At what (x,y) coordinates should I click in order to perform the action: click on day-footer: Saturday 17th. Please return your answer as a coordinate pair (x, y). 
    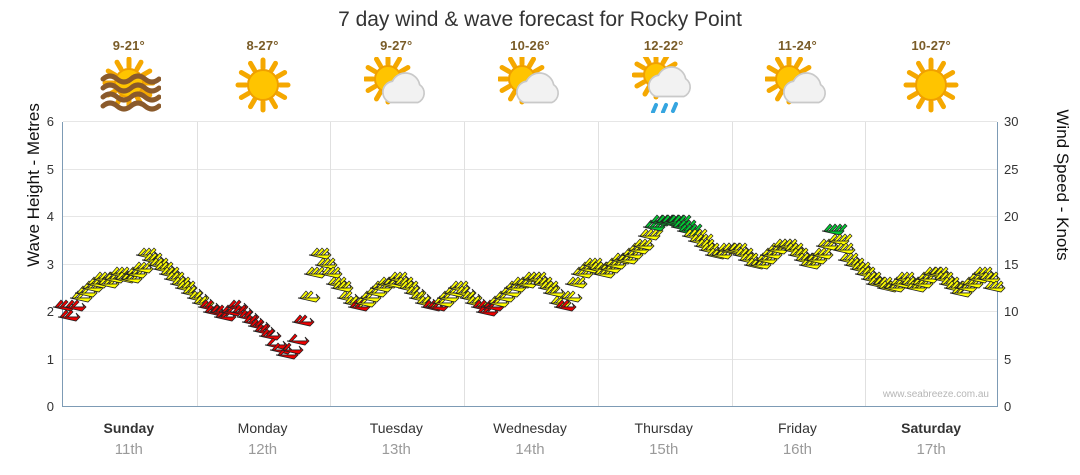
    Looking at the image, I should click on (931, 439).